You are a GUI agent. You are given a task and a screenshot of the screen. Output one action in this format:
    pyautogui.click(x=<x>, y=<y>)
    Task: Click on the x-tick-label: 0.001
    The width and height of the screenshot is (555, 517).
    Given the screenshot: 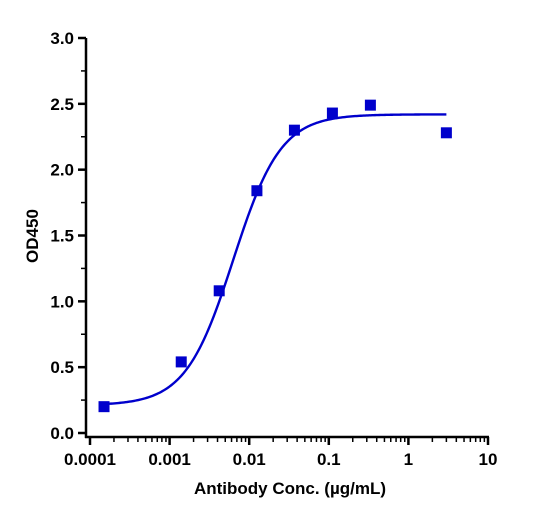 What is the action you would take?
    pyautogui.click(x=169, y=459)
    